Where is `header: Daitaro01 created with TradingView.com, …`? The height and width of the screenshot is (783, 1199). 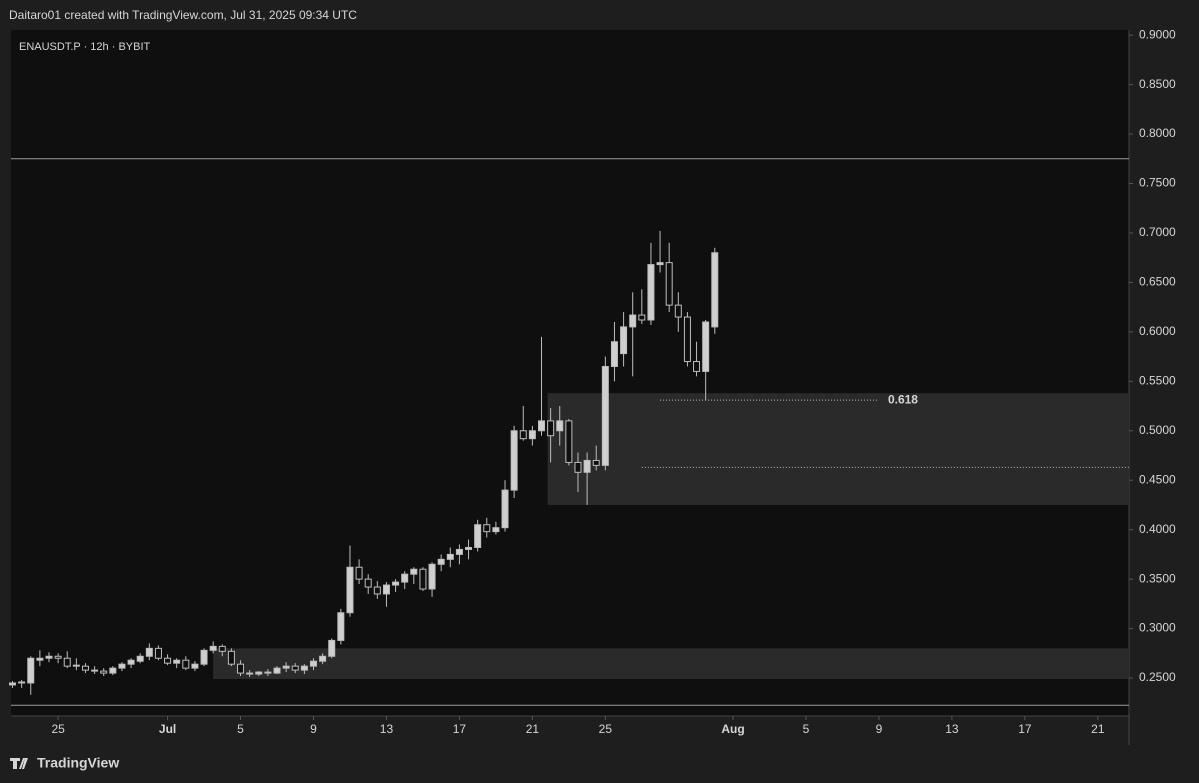
header: Daitaro01 created with TradingView.com, … is located at coordinates (183, 15).